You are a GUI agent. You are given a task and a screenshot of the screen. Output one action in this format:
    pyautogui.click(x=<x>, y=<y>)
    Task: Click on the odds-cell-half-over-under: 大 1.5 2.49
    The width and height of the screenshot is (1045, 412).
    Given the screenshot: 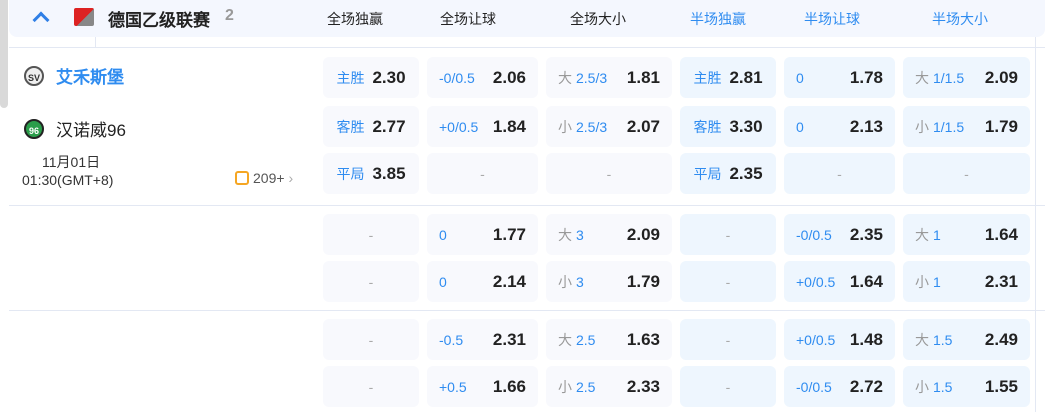 What is the action you would take?
    pyautogui.click(x=966, y=339)
    